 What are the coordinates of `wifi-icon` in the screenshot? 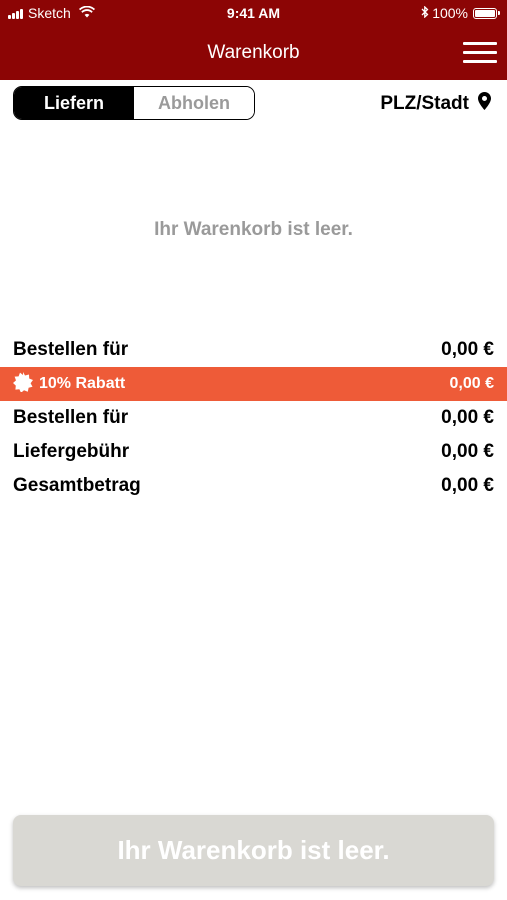 It's located at (86, 13).